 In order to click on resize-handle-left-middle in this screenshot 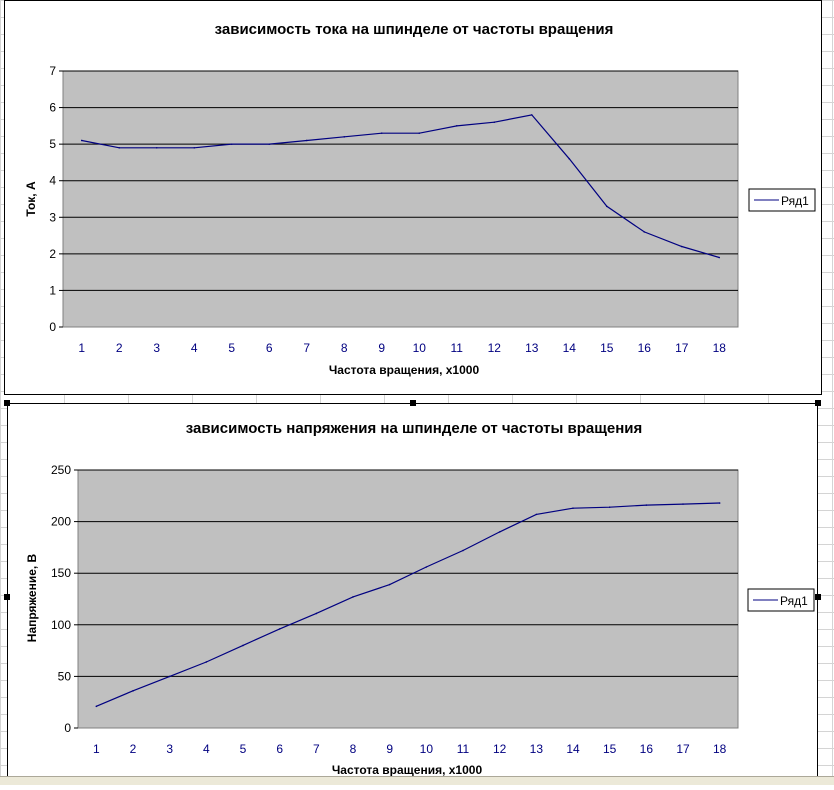, I will do `click(7, 597)`.